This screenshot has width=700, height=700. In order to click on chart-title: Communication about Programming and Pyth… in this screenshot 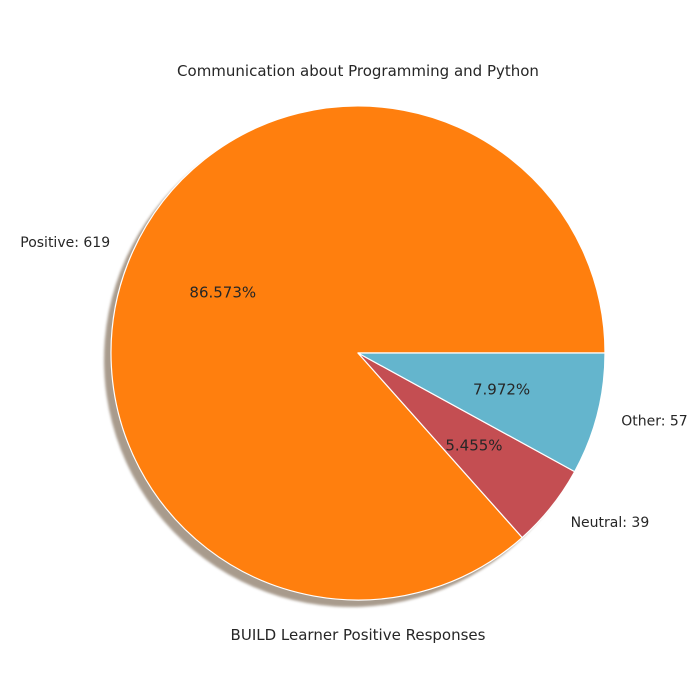, I will do `click(358, 71)`.